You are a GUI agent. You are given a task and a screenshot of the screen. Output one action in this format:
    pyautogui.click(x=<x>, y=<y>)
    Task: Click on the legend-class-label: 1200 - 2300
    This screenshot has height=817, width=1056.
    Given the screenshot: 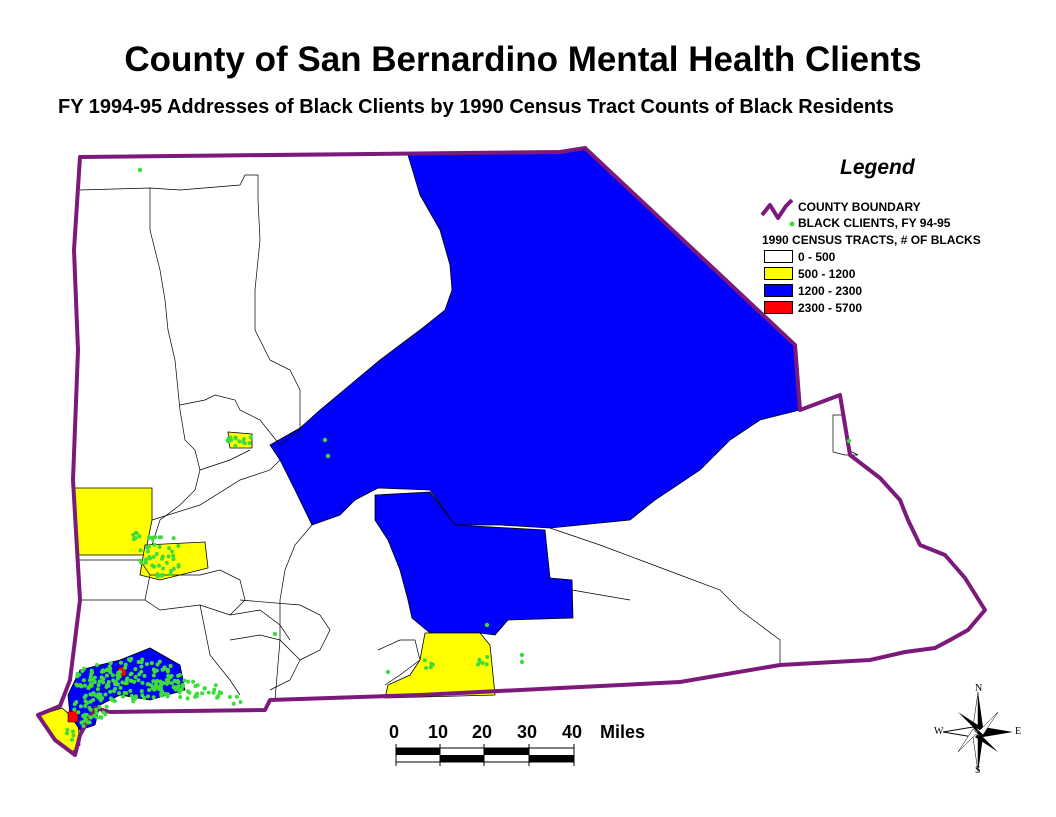 What is the action you would take?
    pyautogui.click(x=830, y=291)
    